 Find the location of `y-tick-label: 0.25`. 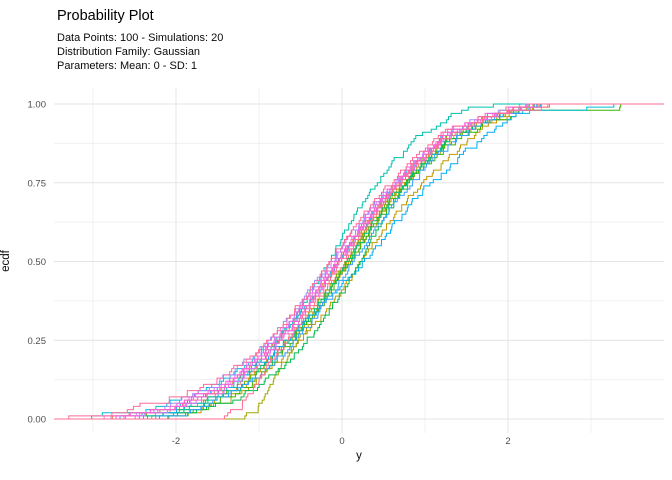

y-tick-label: 0.25 is located at coordinates (37, 341).